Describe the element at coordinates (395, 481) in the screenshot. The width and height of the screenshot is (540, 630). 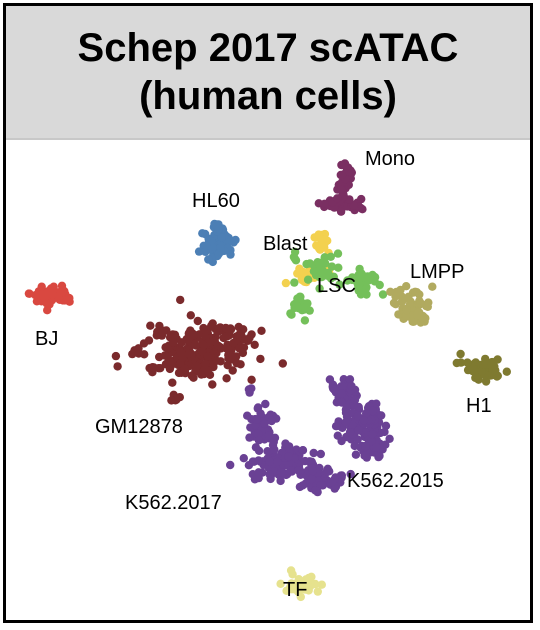
I see `cluster-label-k562-2015: K562.2015` at that location.